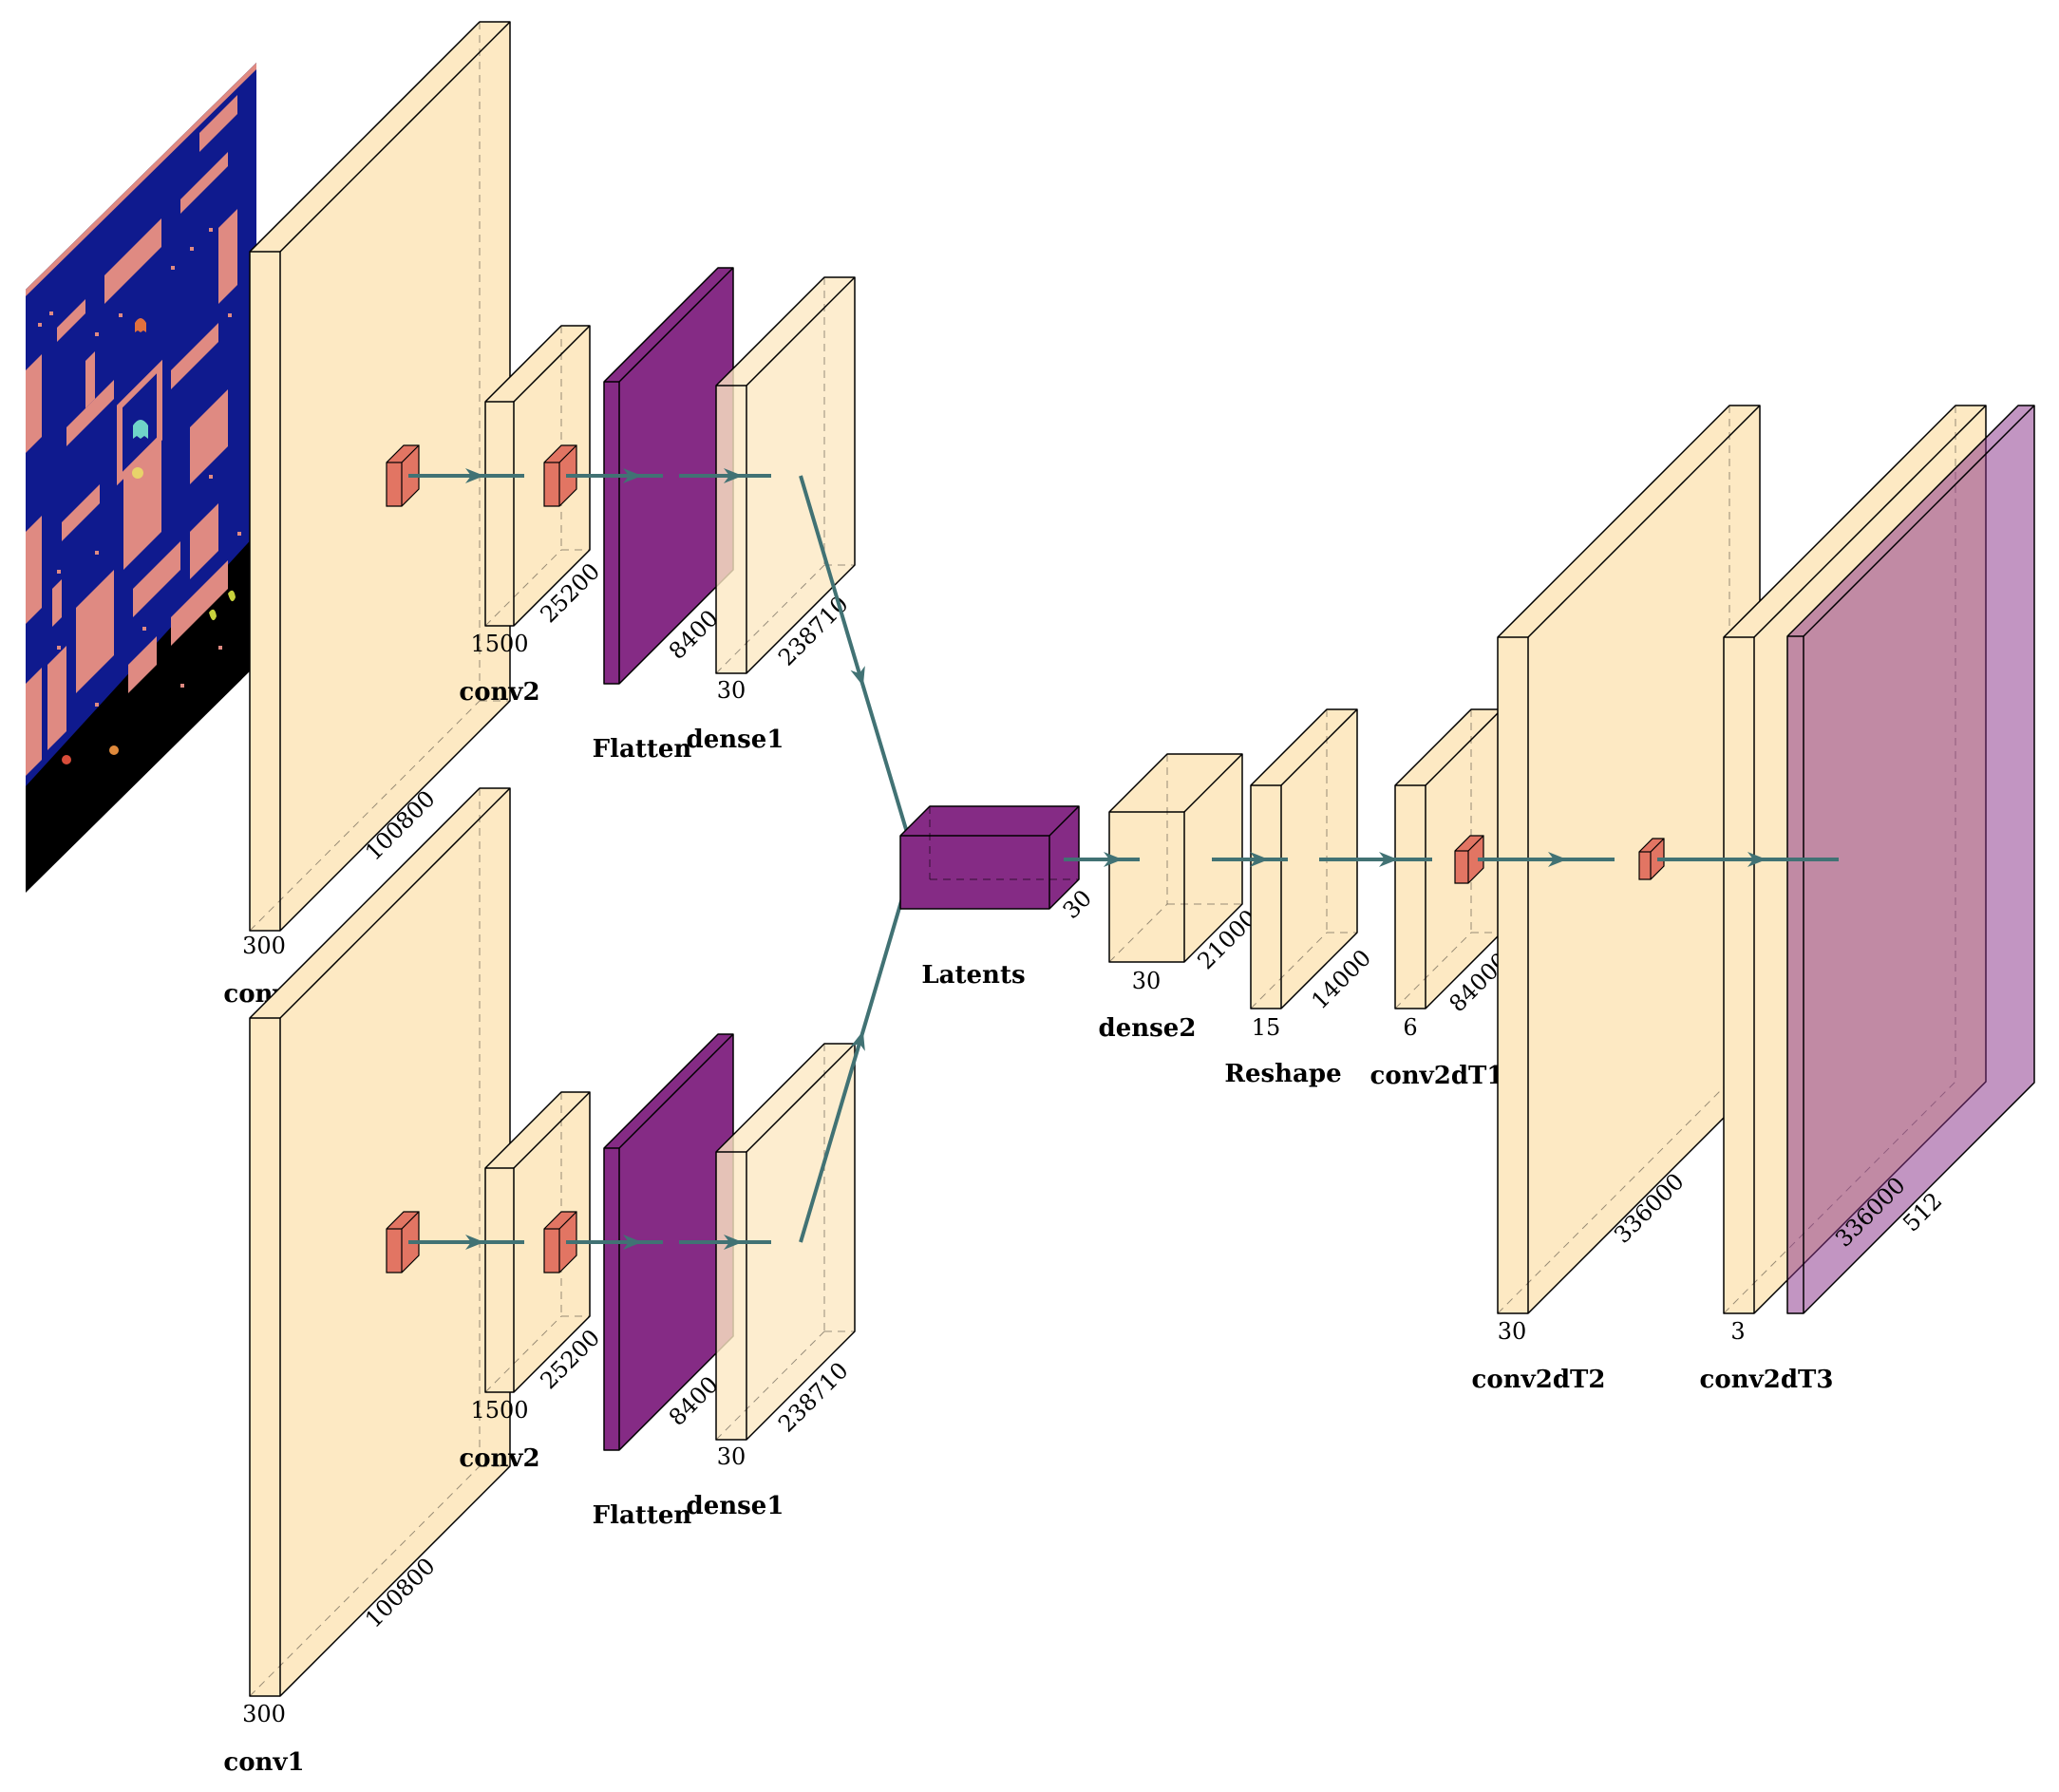  I want to click on bottom-dense1-depth: 30, so click(732, 1456).